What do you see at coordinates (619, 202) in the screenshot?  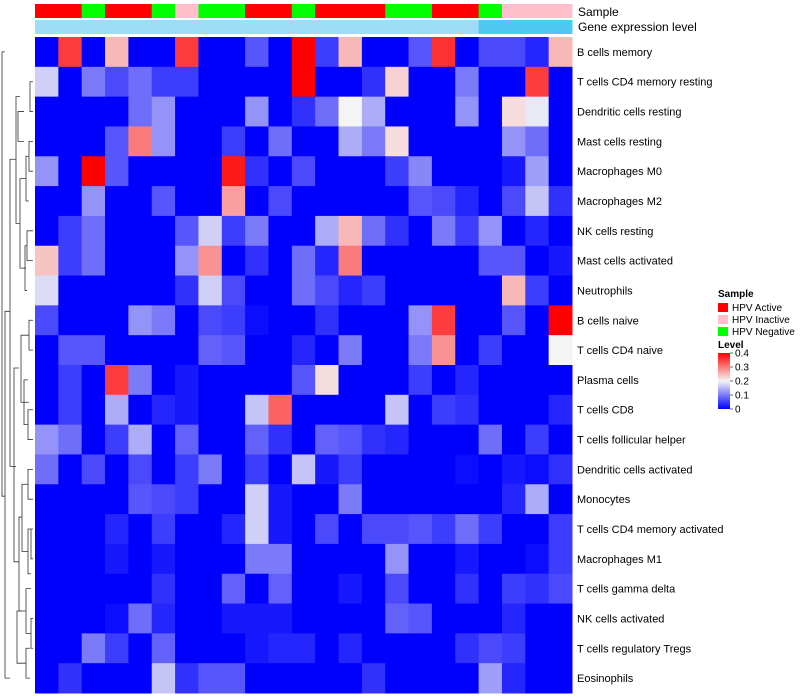 I see `row-label: Macrophages M2` at bounding box center [619, 202].